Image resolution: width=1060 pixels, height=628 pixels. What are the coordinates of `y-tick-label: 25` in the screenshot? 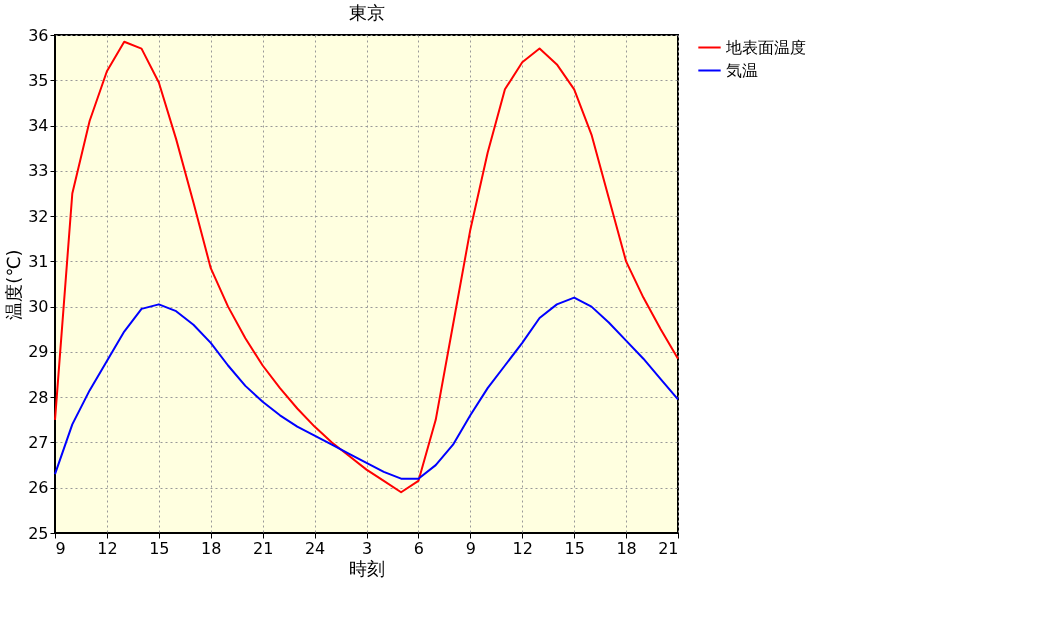 It's located at (38, 533).